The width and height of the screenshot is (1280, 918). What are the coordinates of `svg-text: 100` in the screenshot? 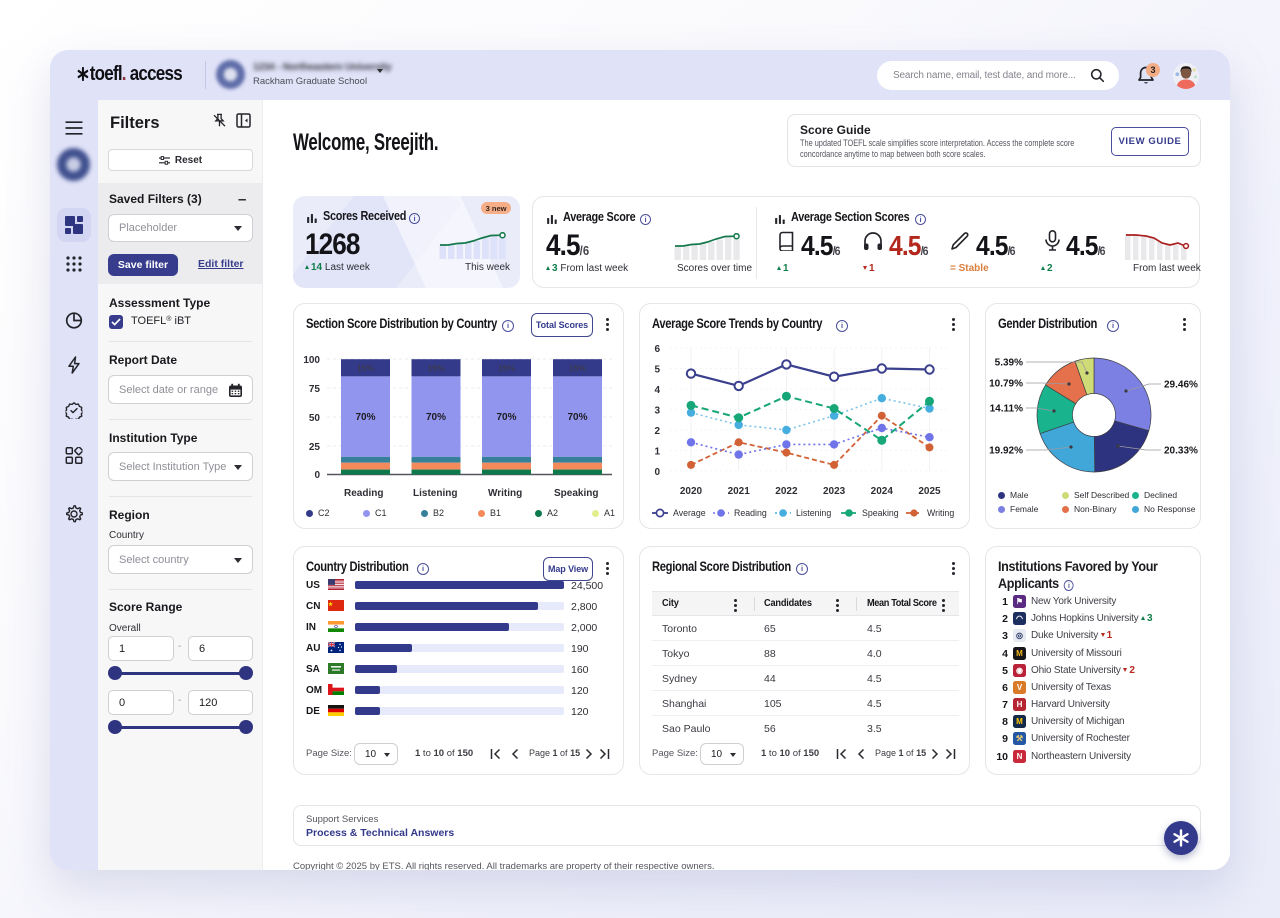 It's located at (311, 360).